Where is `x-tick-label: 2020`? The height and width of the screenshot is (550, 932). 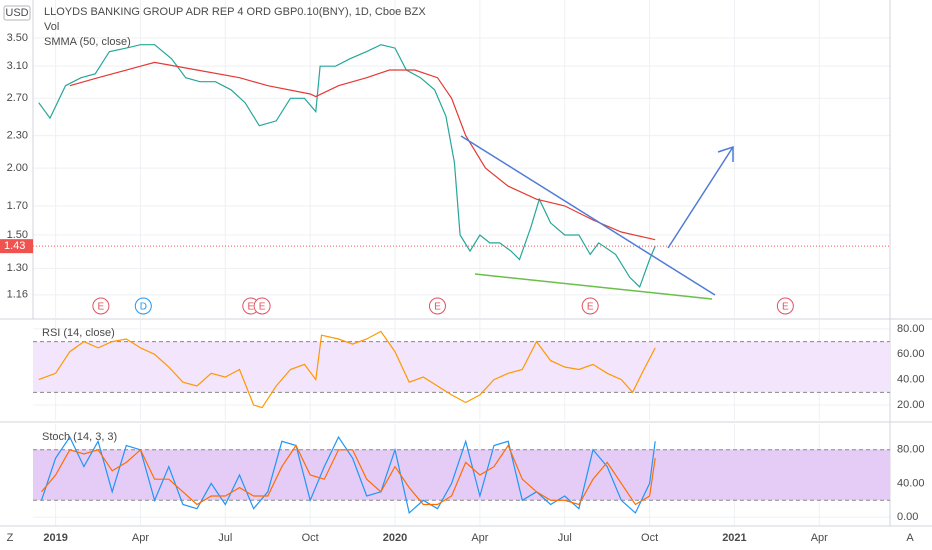 x-tick-label: 2020 is located at coordinates (395, 538).